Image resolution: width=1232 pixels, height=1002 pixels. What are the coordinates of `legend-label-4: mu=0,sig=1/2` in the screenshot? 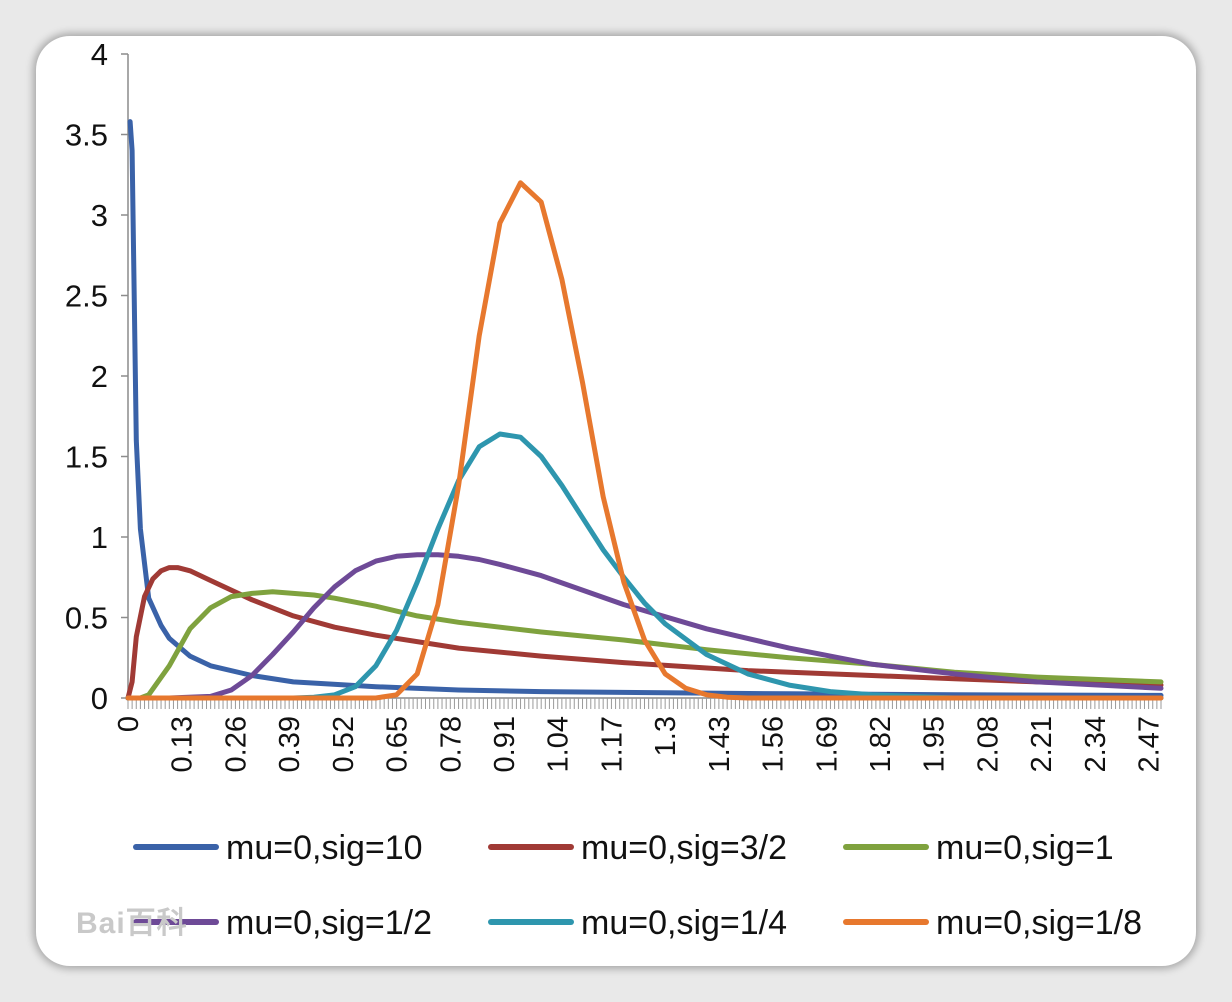 It's located at (329, 923).